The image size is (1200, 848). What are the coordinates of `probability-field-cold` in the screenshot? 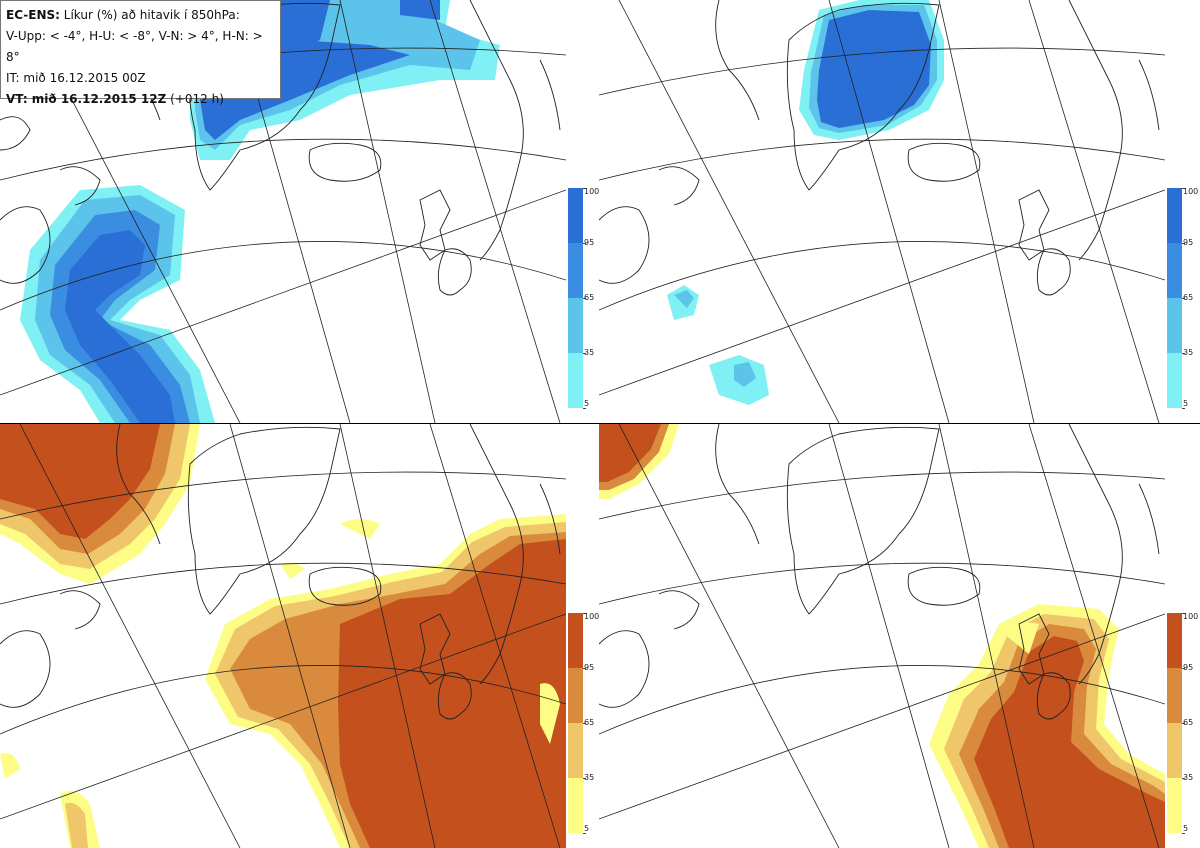 It's located at (805, 202).